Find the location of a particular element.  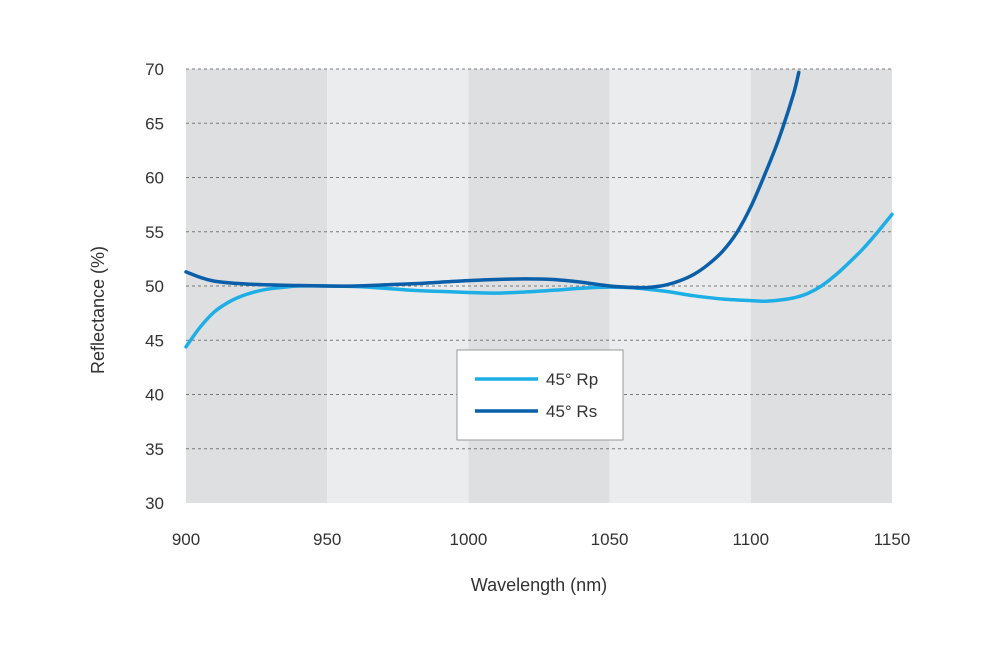

y-tick-label: 50 is located at coordinates (154, 286).